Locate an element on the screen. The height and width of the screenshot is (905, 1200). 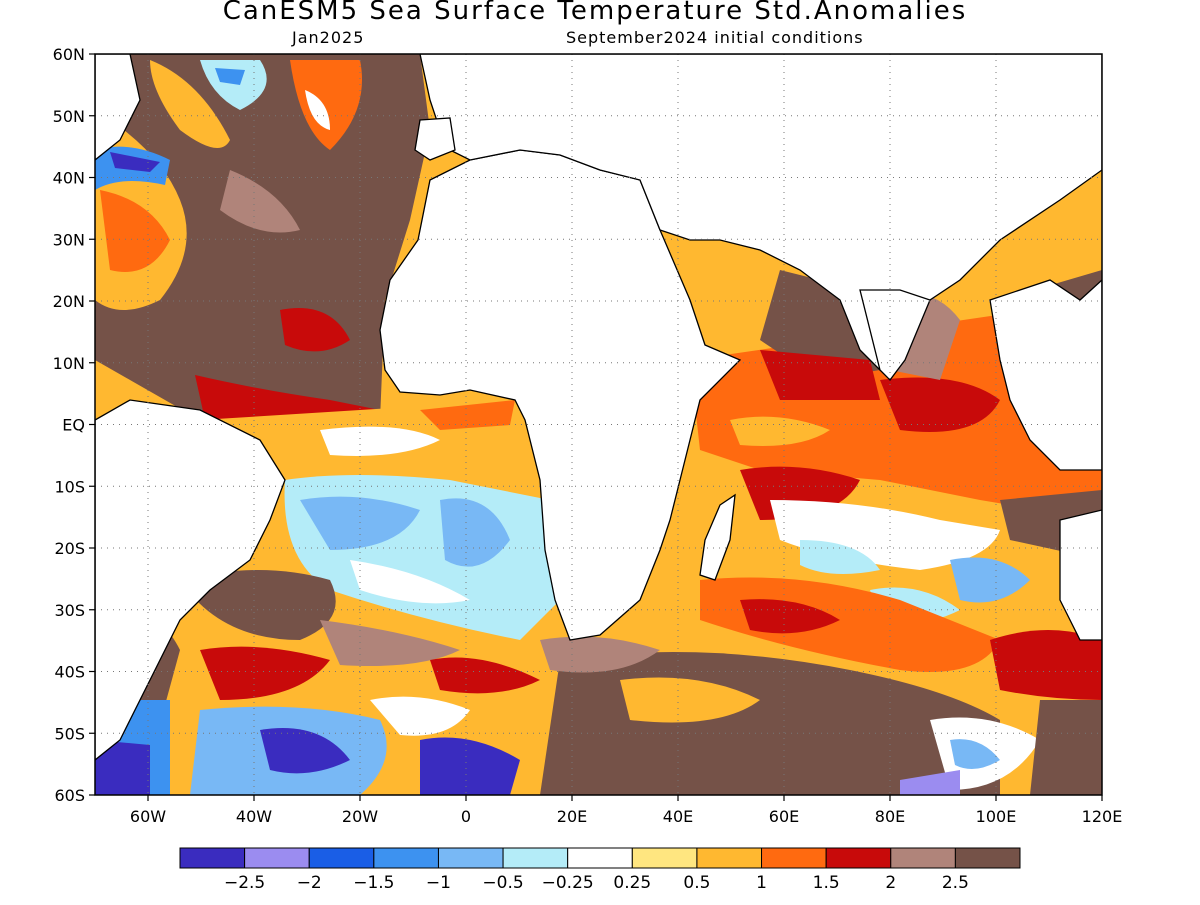
colorbar-label: −2.5 is located at coordinates (244, 883).